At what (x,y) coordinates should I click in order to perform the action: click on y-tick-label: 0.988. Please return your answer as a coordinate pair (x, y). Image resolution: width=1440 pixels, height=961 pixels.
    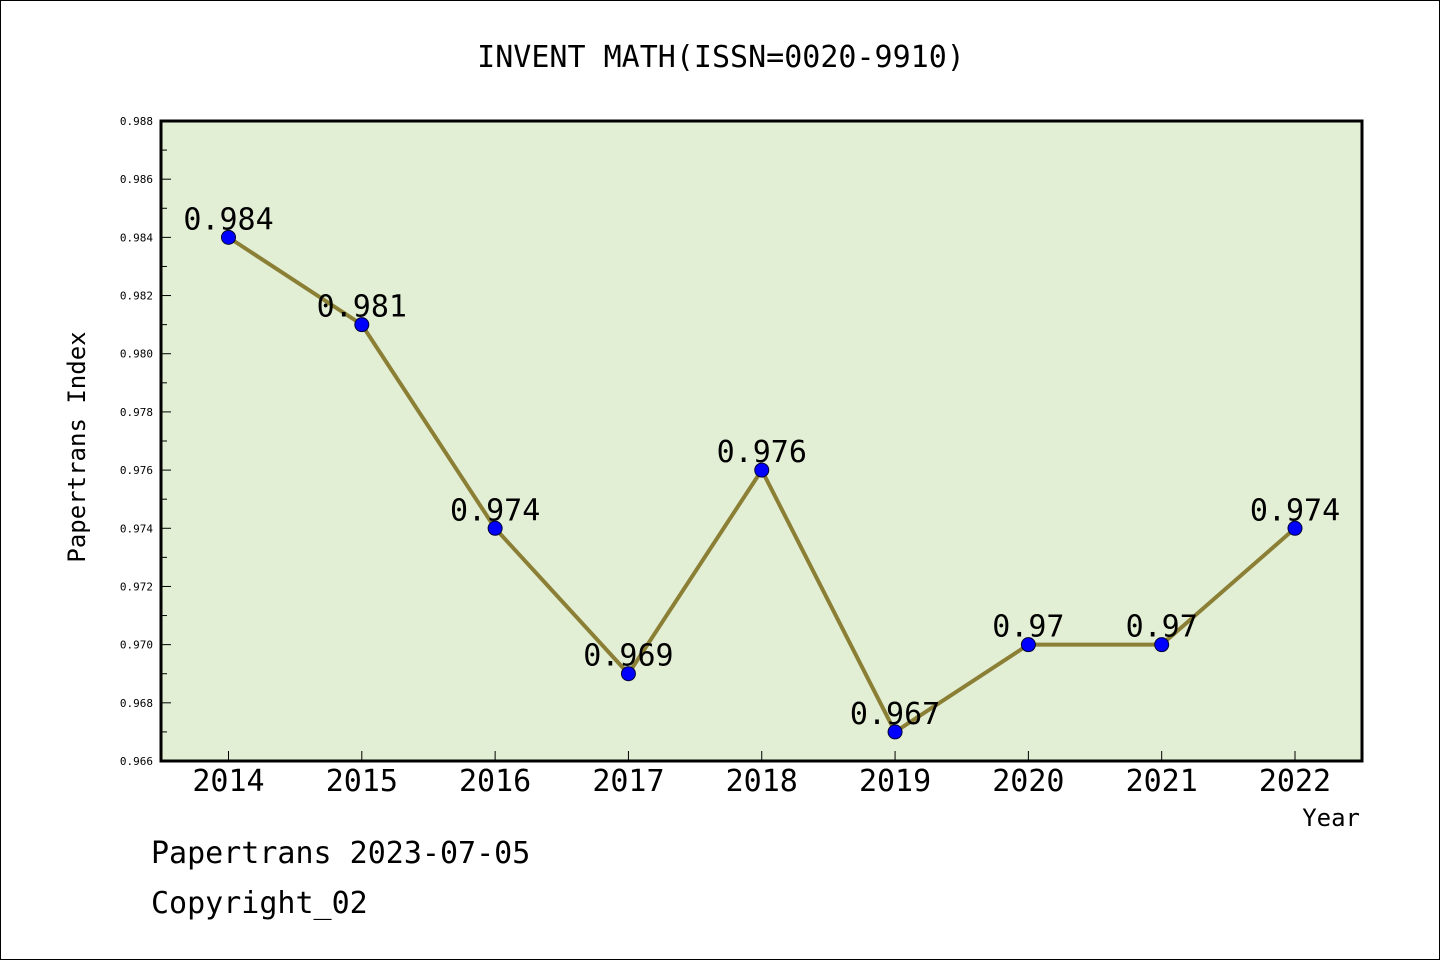
    Looking at the image, I should click on (136, 121).